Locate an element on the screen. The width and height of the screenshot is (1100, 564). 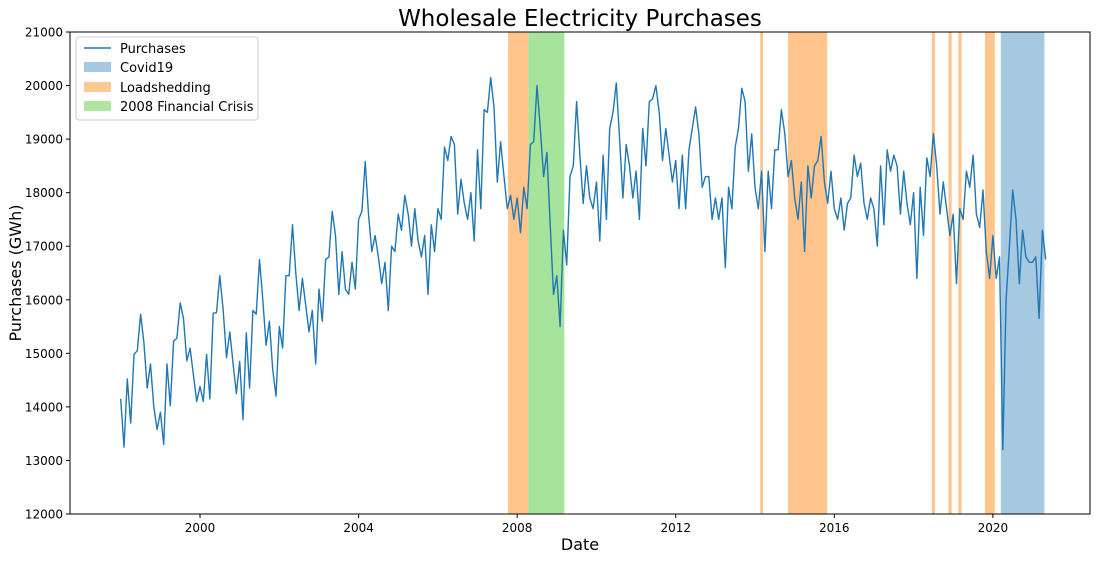
x-tick-label: 2000 is located at coordinates (200, 528).